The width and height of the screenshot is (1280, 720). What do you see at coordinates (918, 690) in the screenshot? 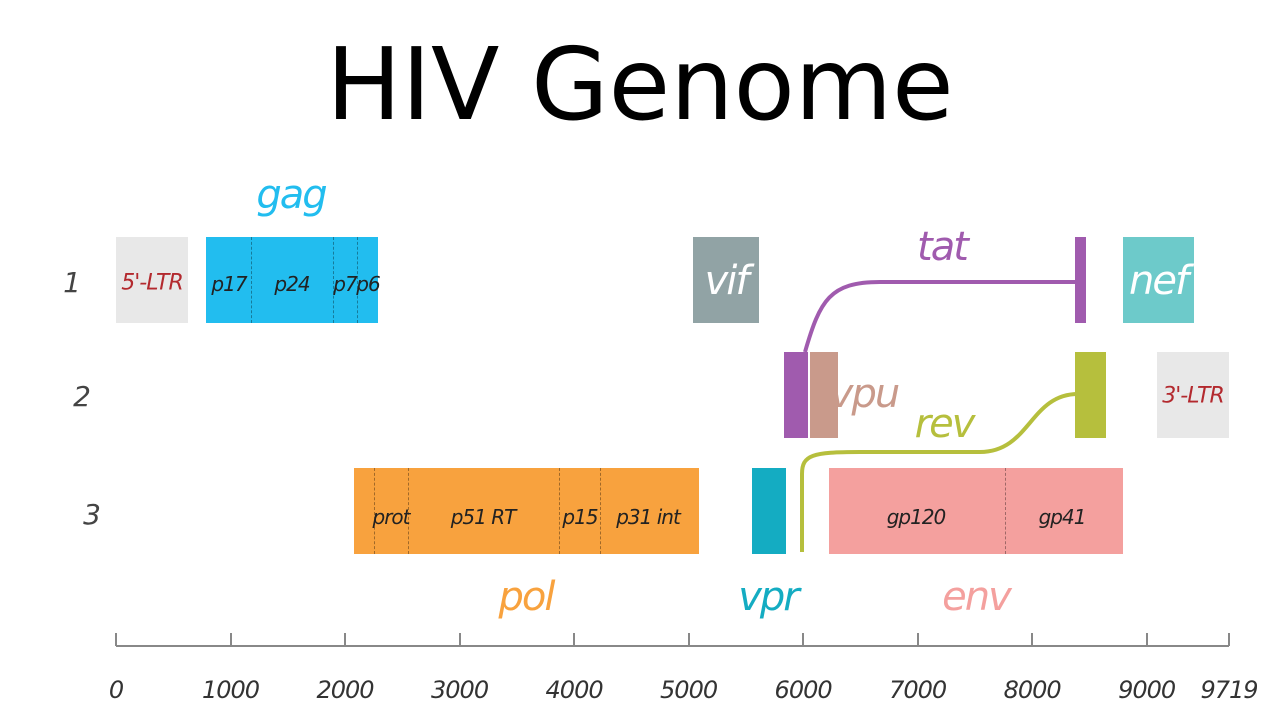
I see `axis-tick-label: 7000` at bounding box center [918, 690].